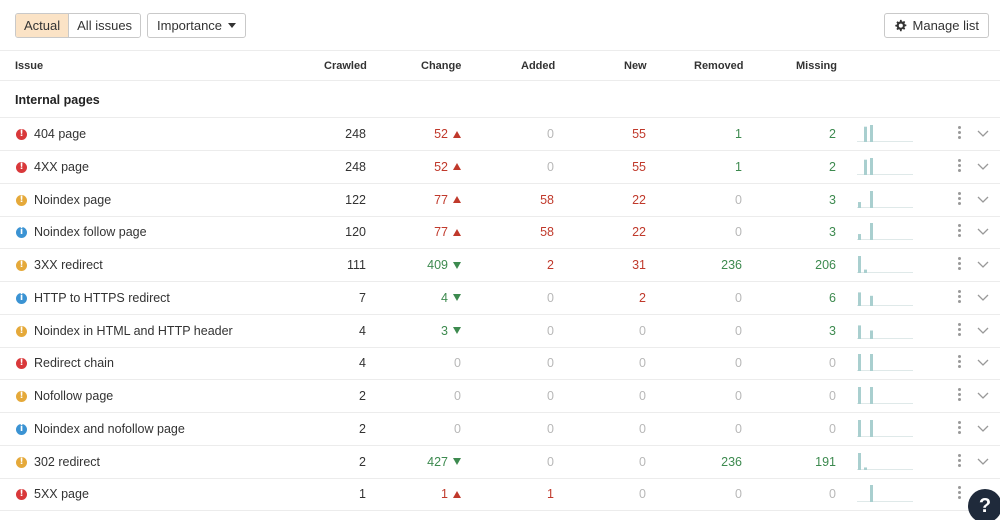 This screenshot has height=520, width=1000. I want to click on table-row: ! 3XX redirect 111 409 2 31 236 206, so click(500, 265).